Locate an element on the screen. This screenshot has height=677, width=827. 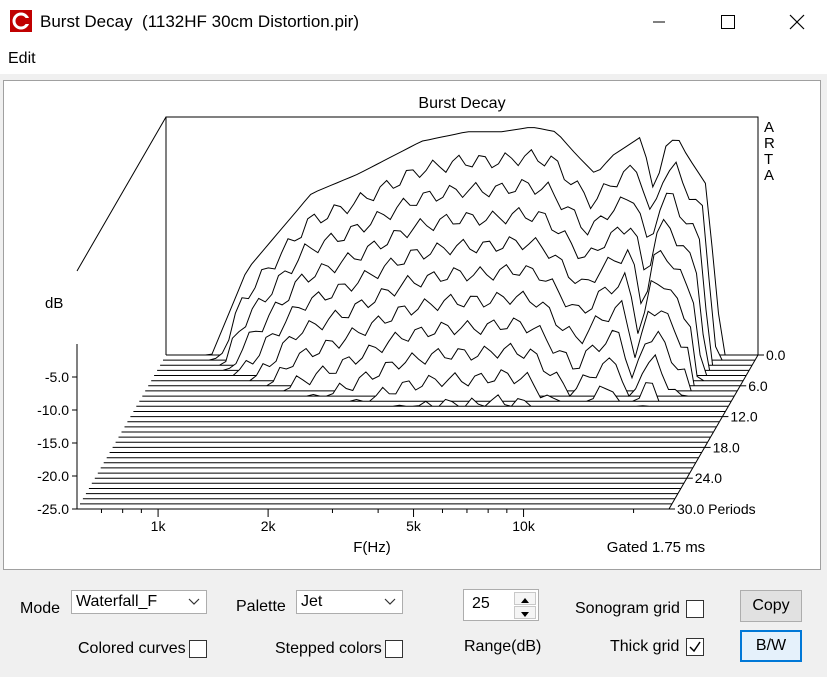
window-title: Burst Decay (1132HF 30cm Distortion.pir) is located at coordinates (200, 21).